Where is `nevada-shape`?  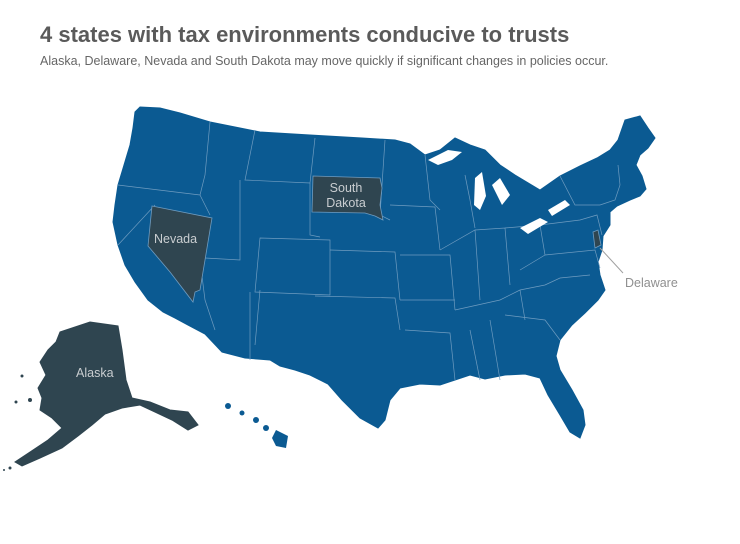 nevada-shape is located at coordinates (180, 254).